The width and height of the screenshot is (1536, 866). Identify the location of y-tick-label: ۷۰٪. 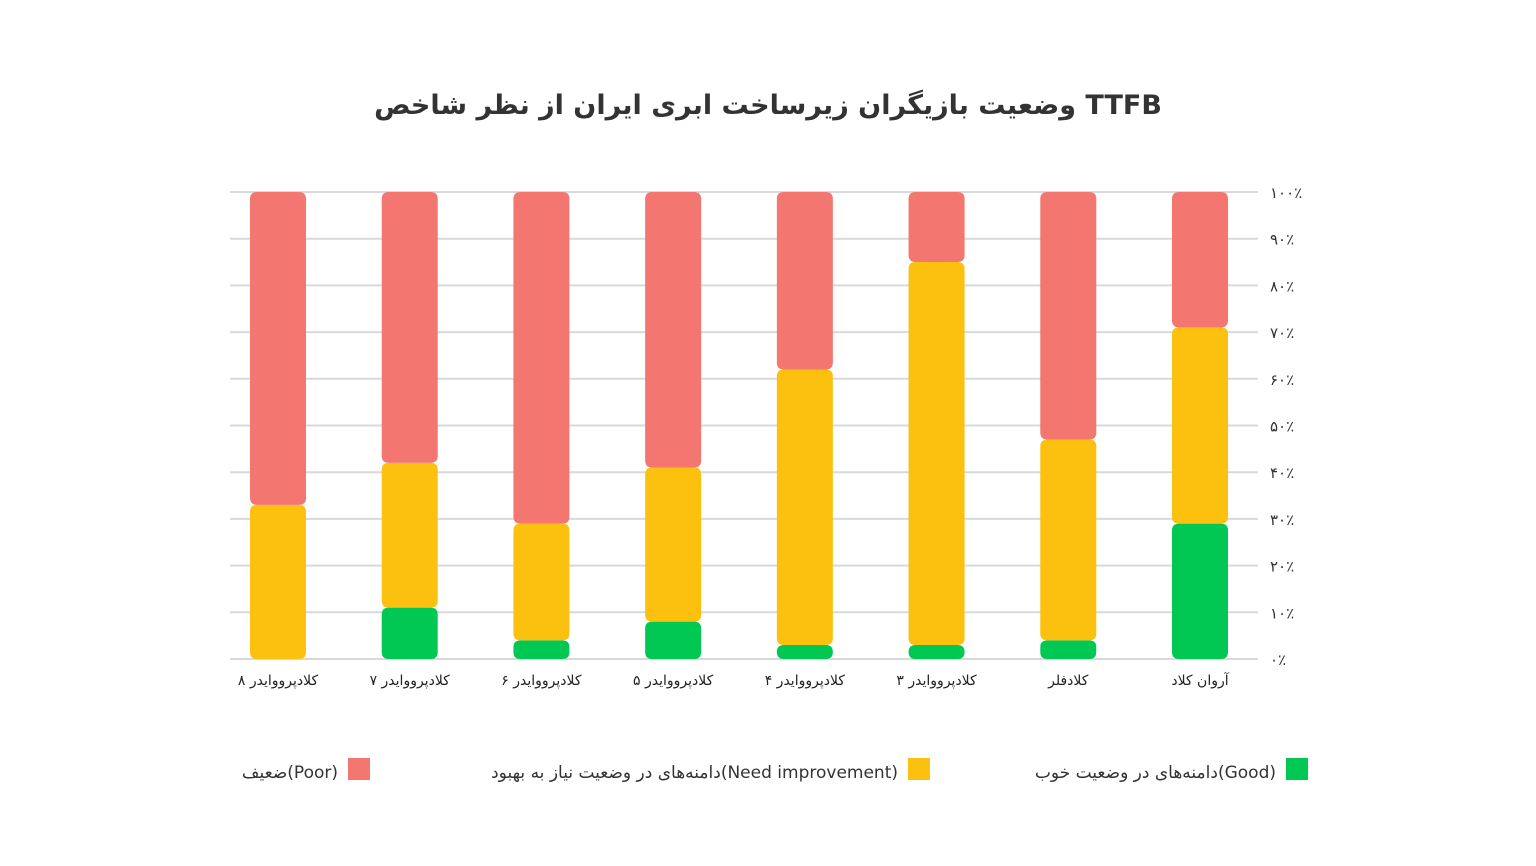
(1282, 333).